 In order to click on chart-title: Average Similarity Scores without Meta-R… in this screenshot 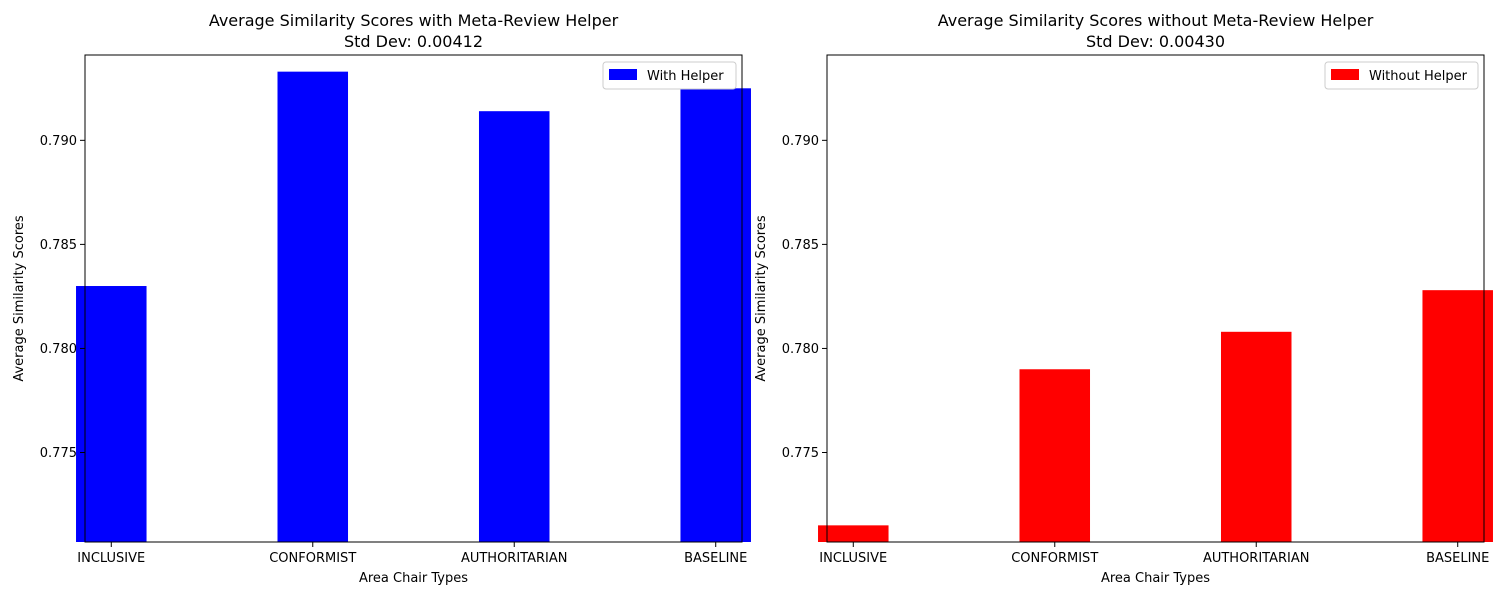, I will do `click(1156, 20)`.